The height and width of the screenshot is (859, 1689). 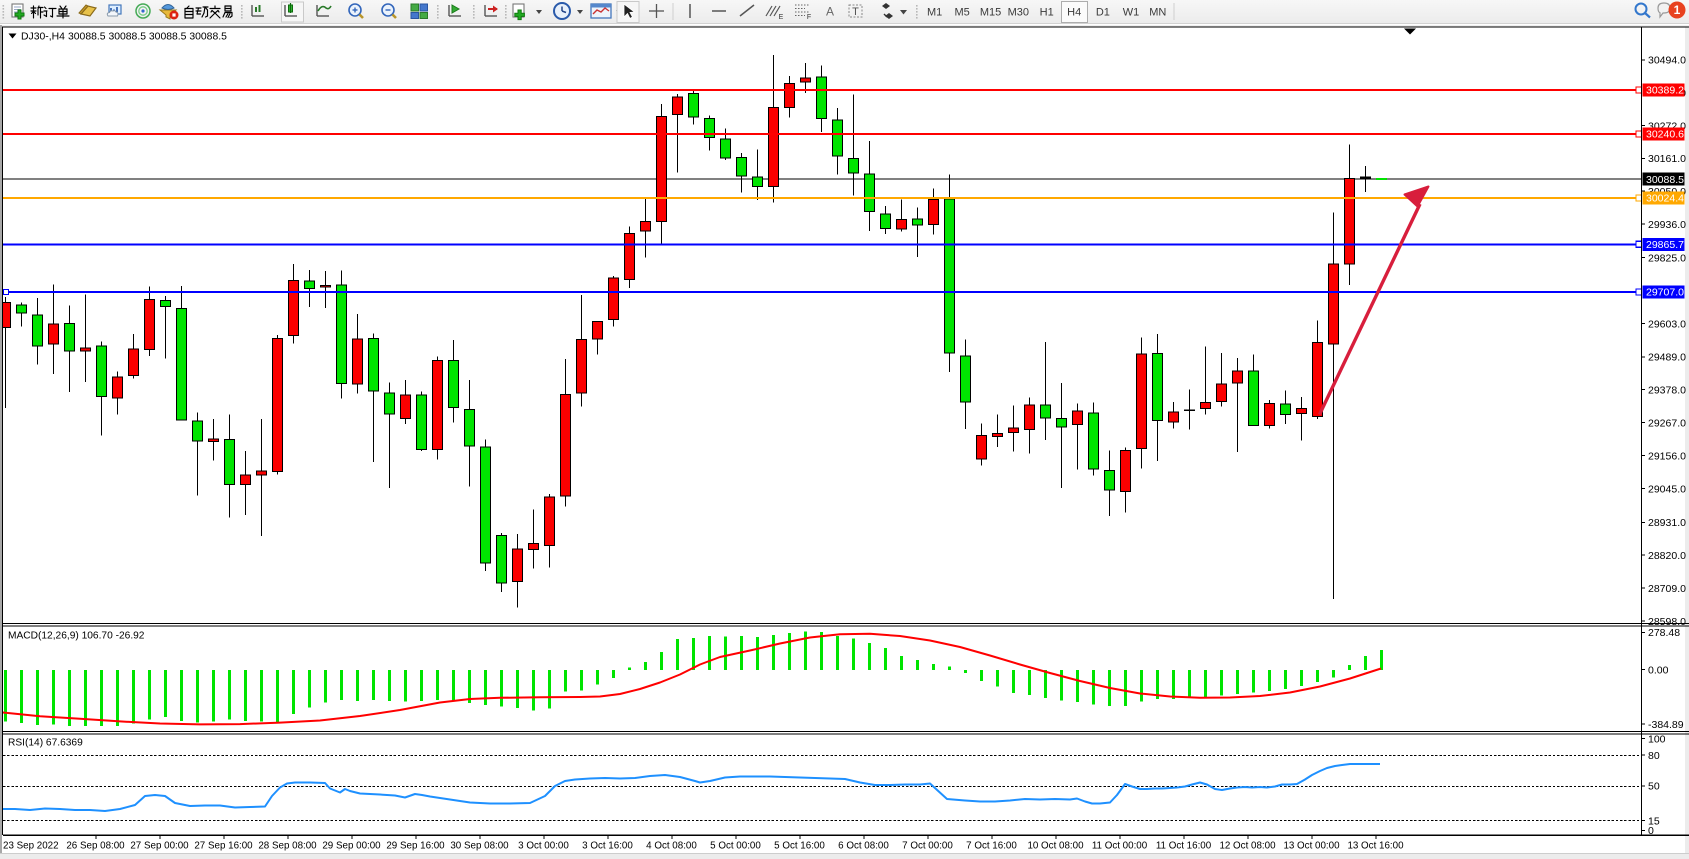 I want to click on svg-text: 30024.4, so click(x=1665, y=199).